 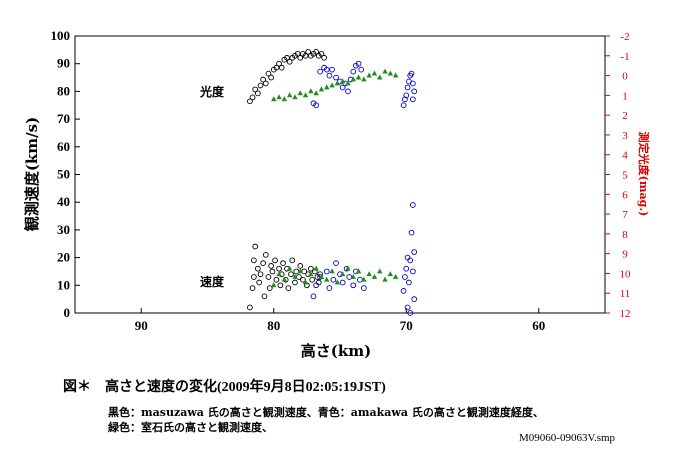 What do you see at coordinates (625, 235) in the screenshot?
I see `right-tick-label: 8` at bounding box center [625, 235].